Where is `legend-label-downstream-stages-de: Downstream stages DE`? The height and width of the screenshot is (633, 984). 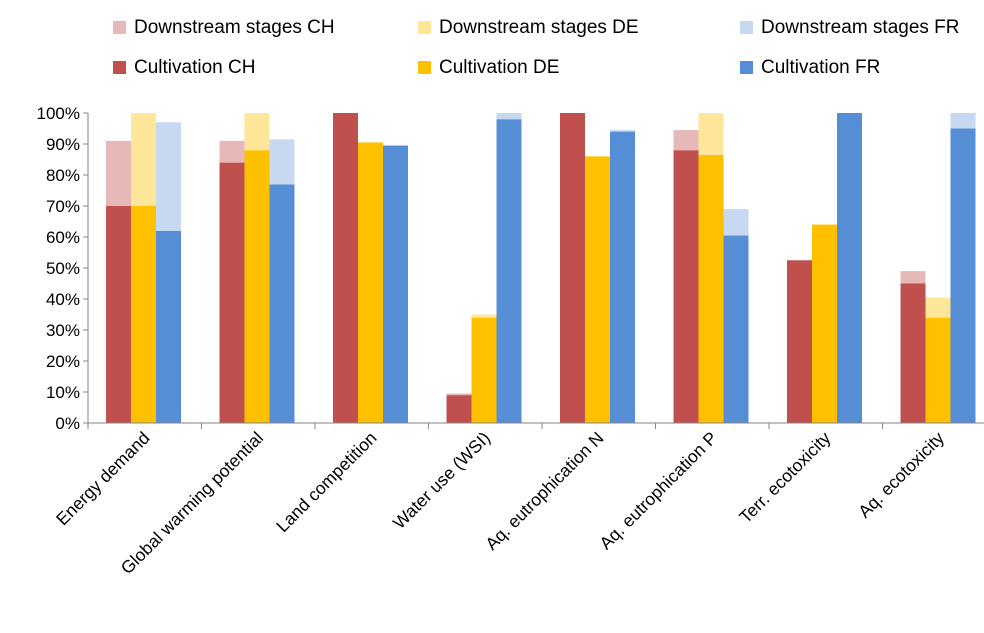
legend-label-downstream-stages-de: Downstream stages DE is located at coordinates (539, 27).